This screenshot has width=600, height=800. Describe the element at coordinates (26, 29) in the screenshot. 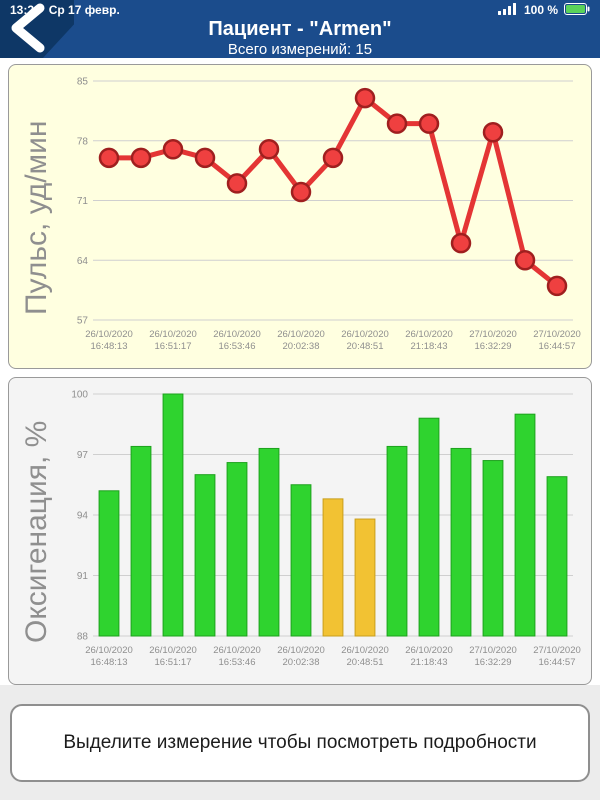

I see `chevron-left-icon` at that location.